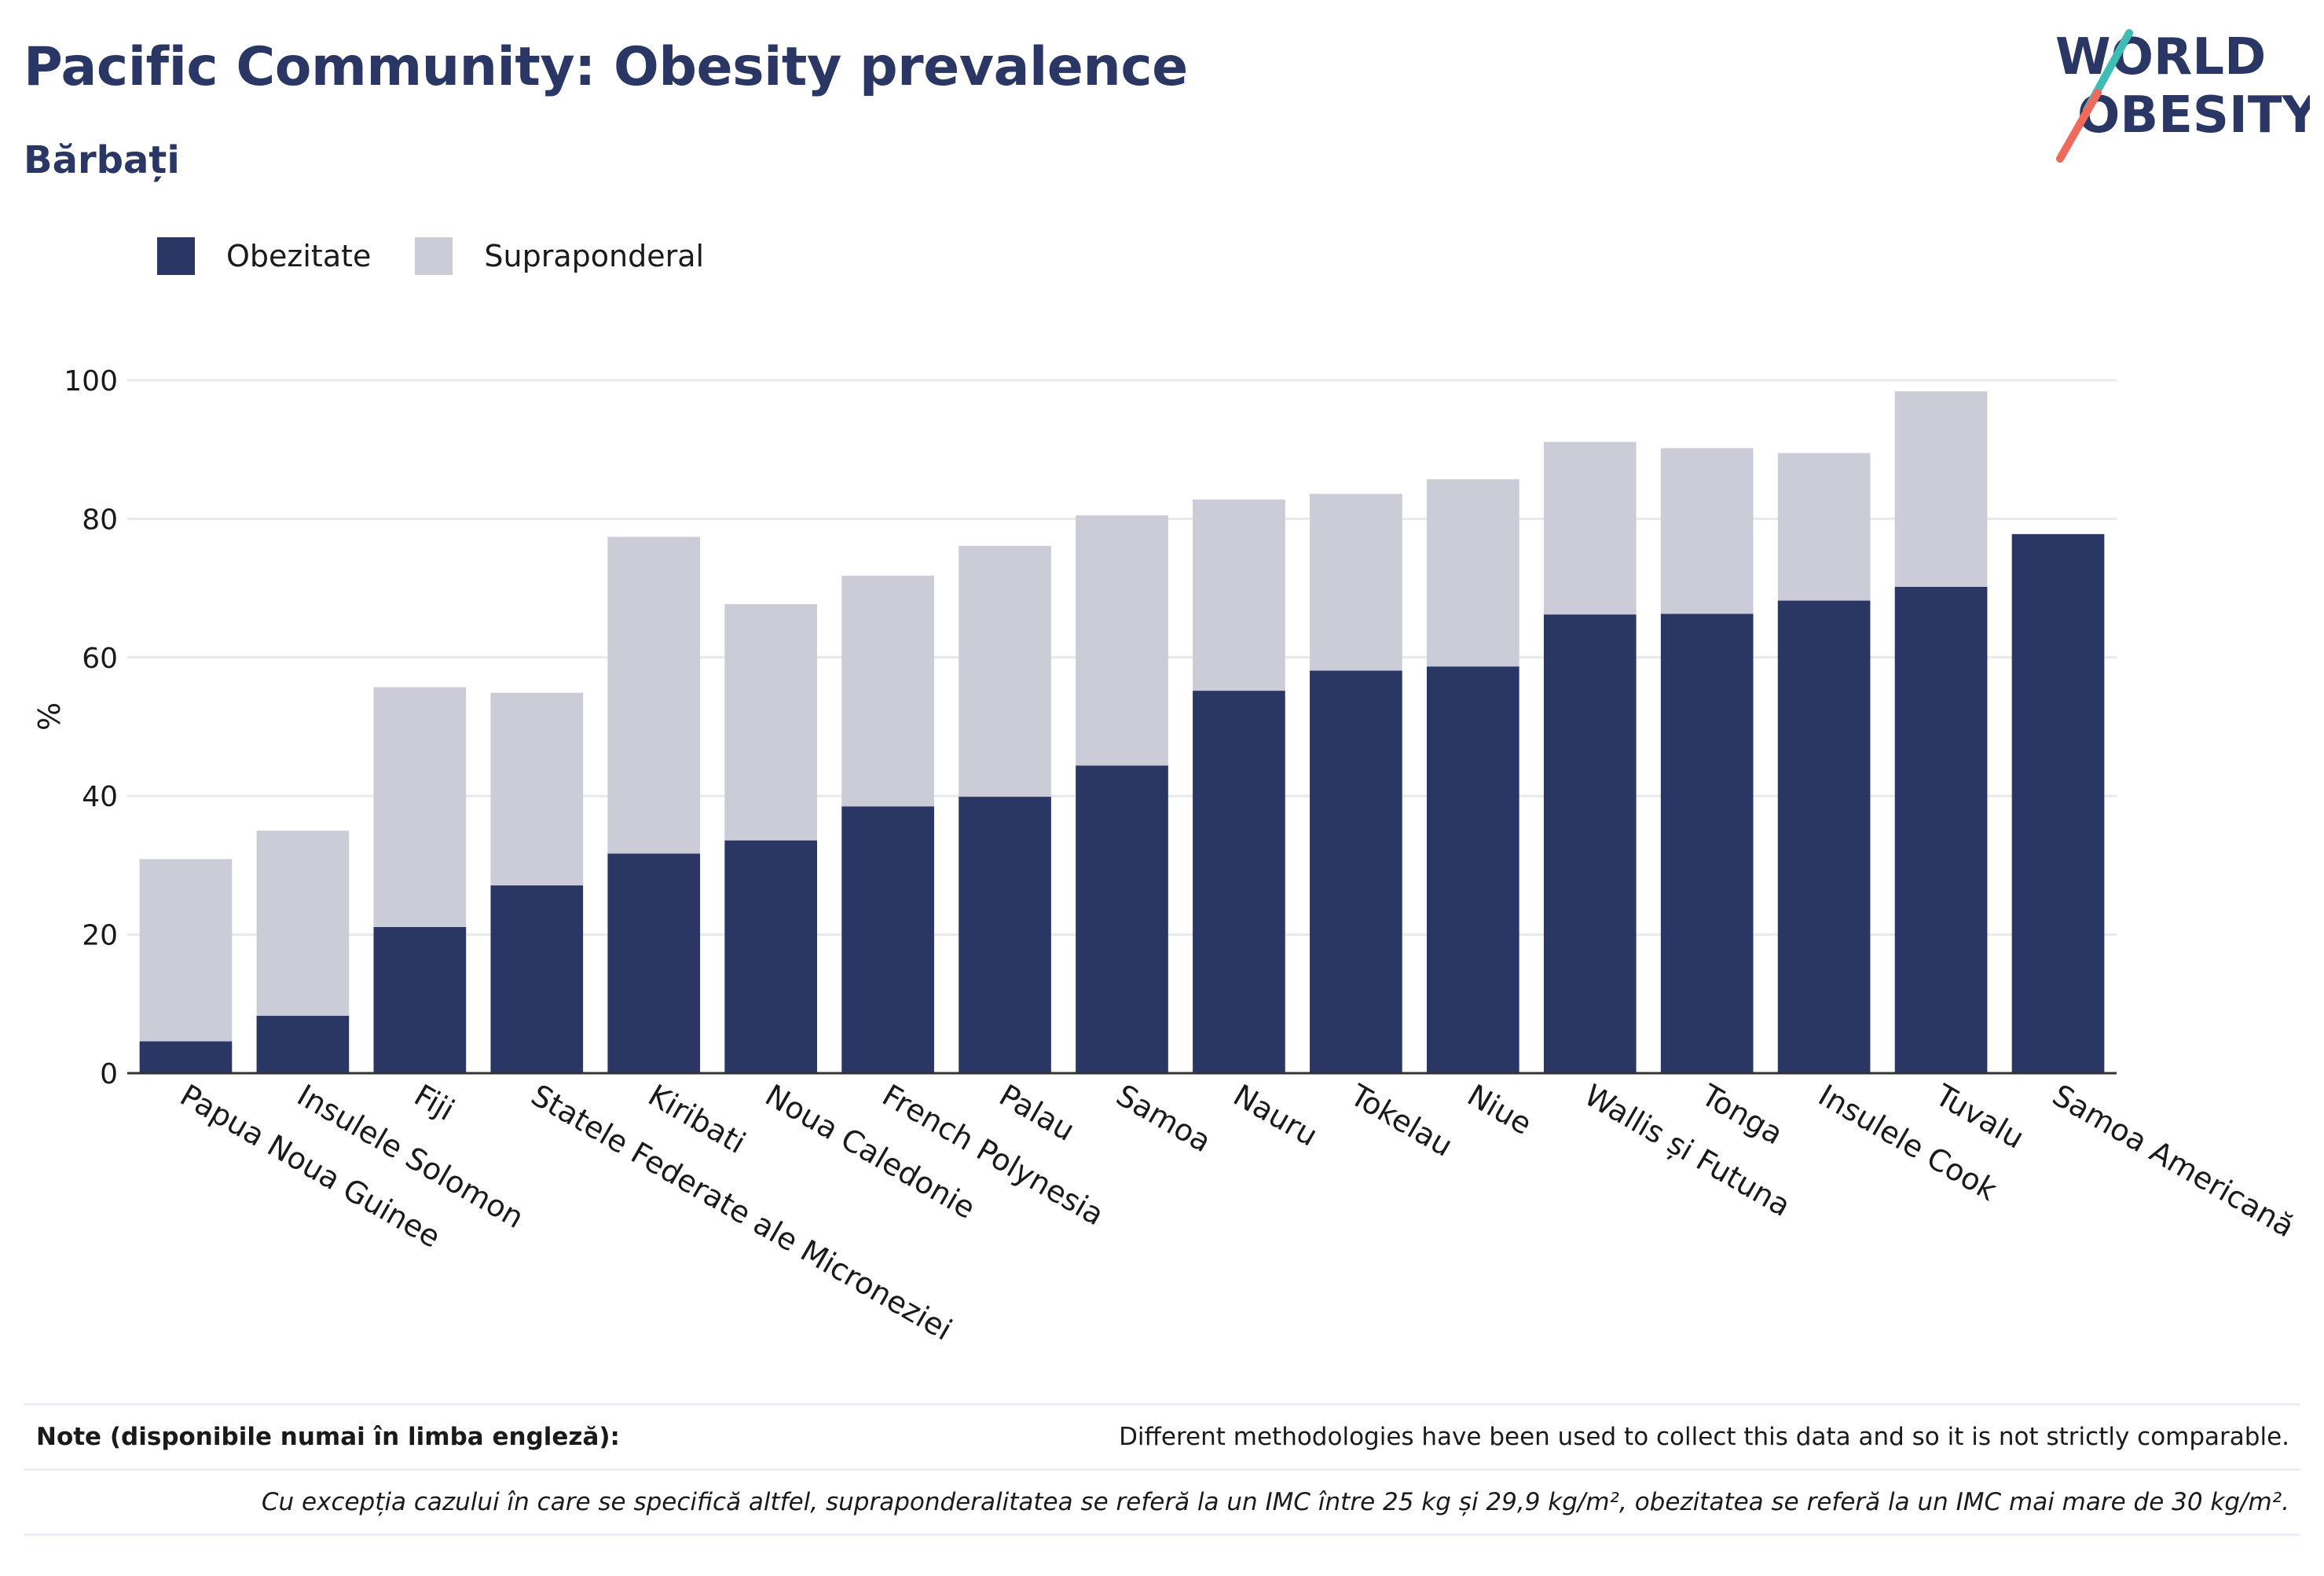 The height and width of the screenshot is (1576, 2324). I want to click on legend-item-supraponderal: Supraponderal, so click(559, 256).